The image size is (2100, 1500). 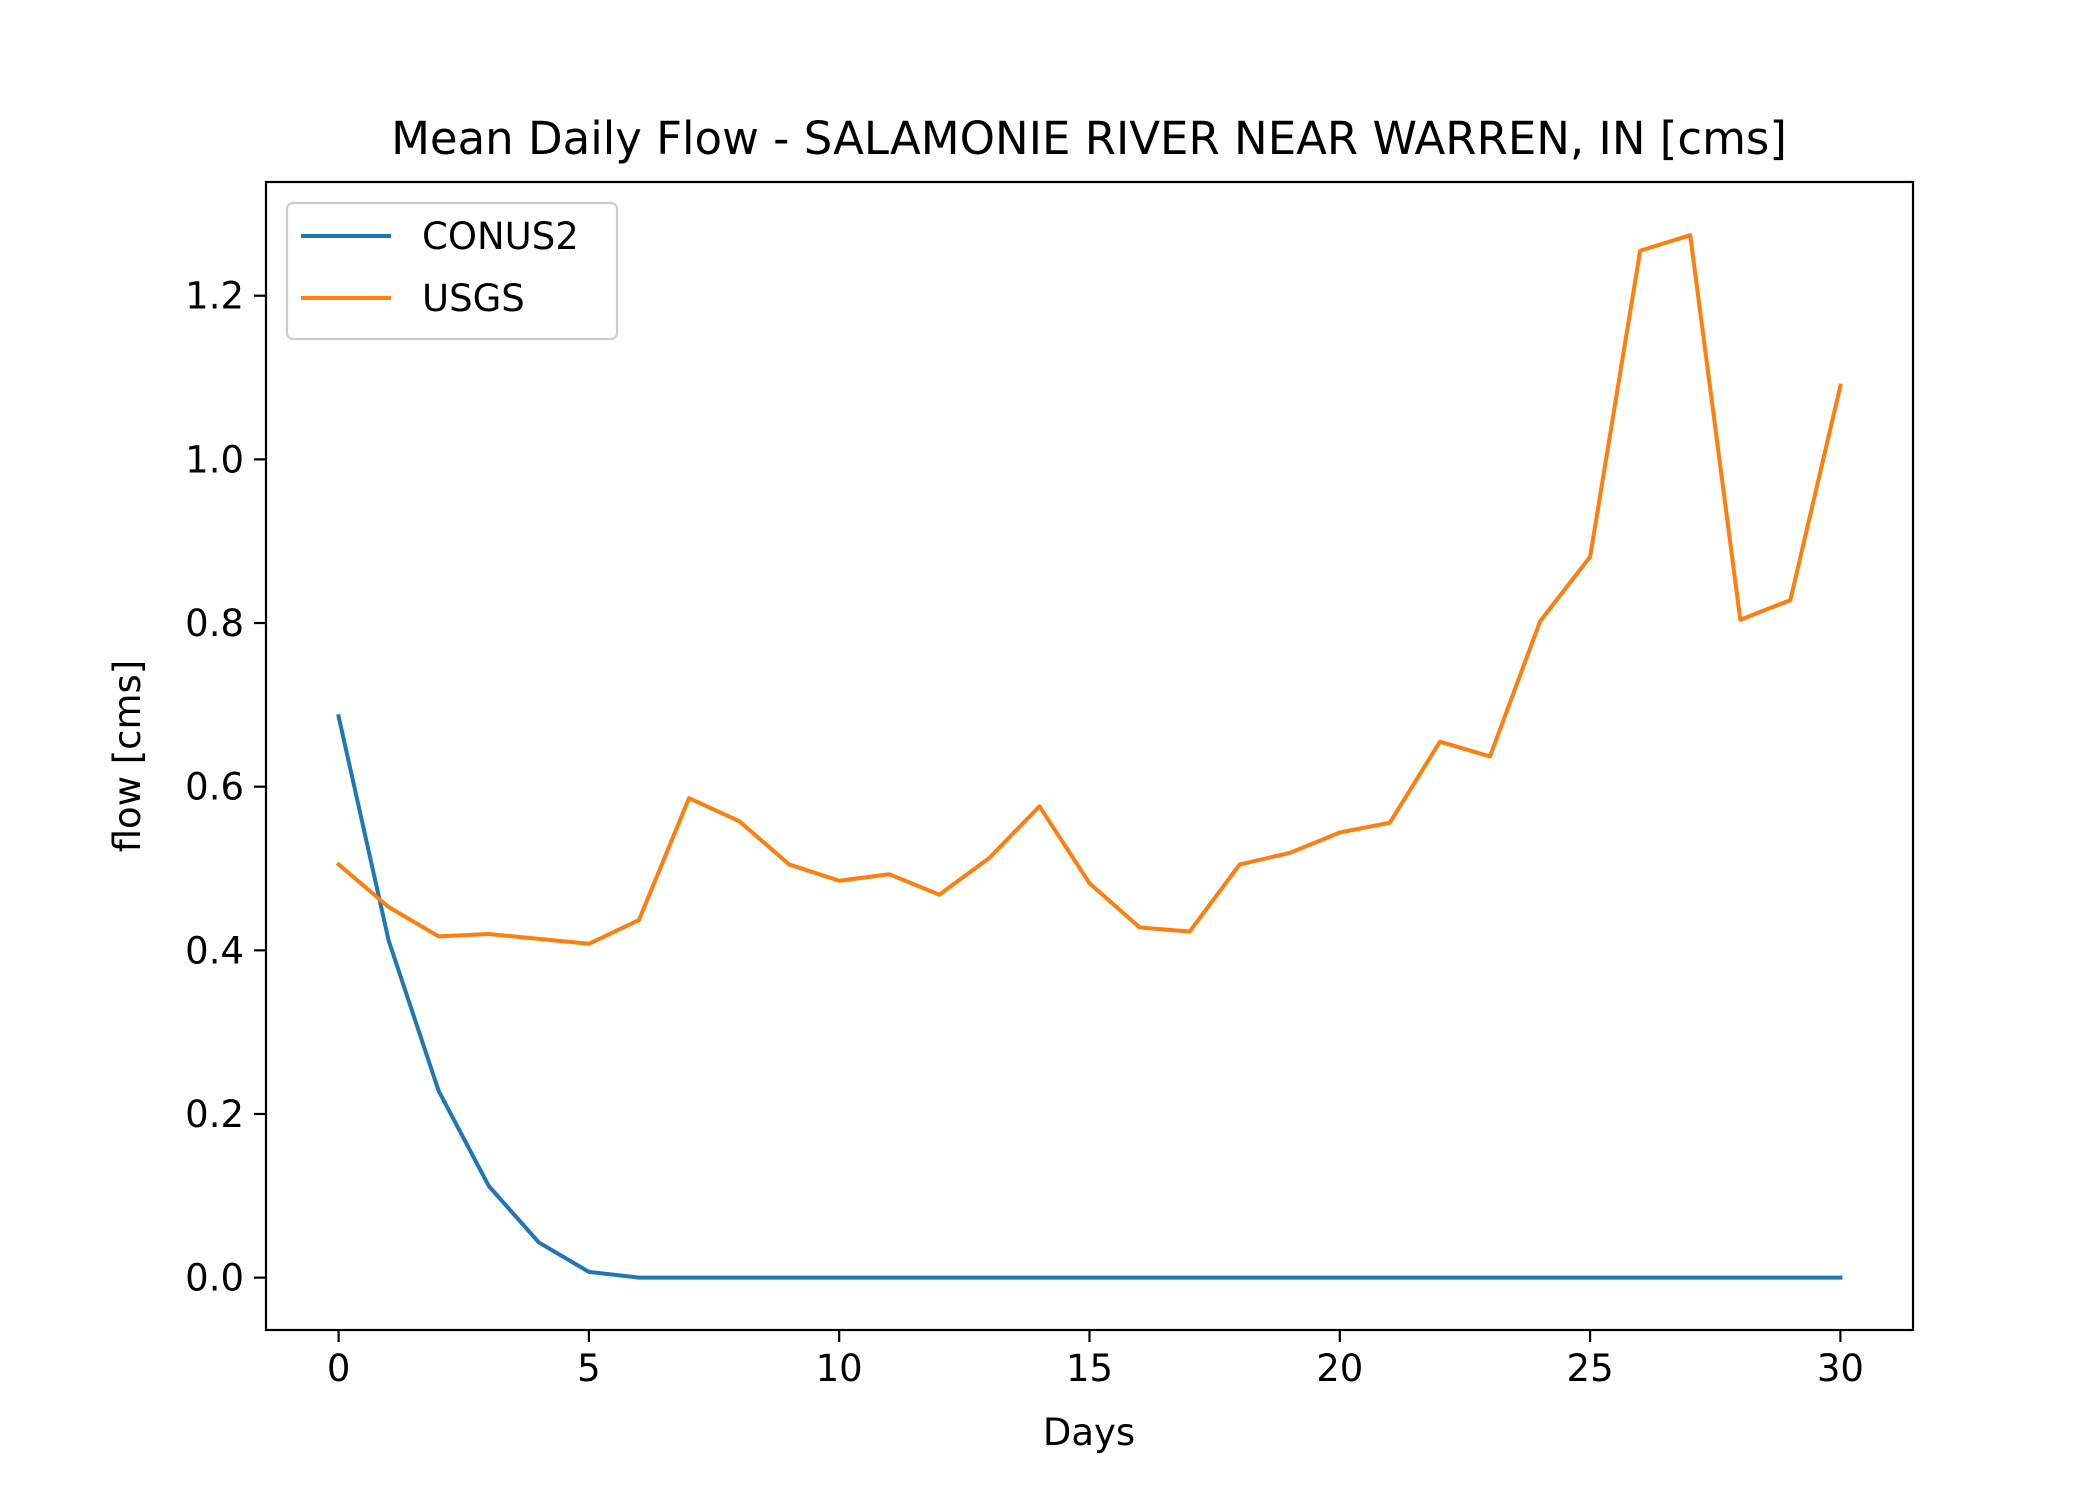 I want to click on x-tick-label: 30, so click(x=1840, y=1368).